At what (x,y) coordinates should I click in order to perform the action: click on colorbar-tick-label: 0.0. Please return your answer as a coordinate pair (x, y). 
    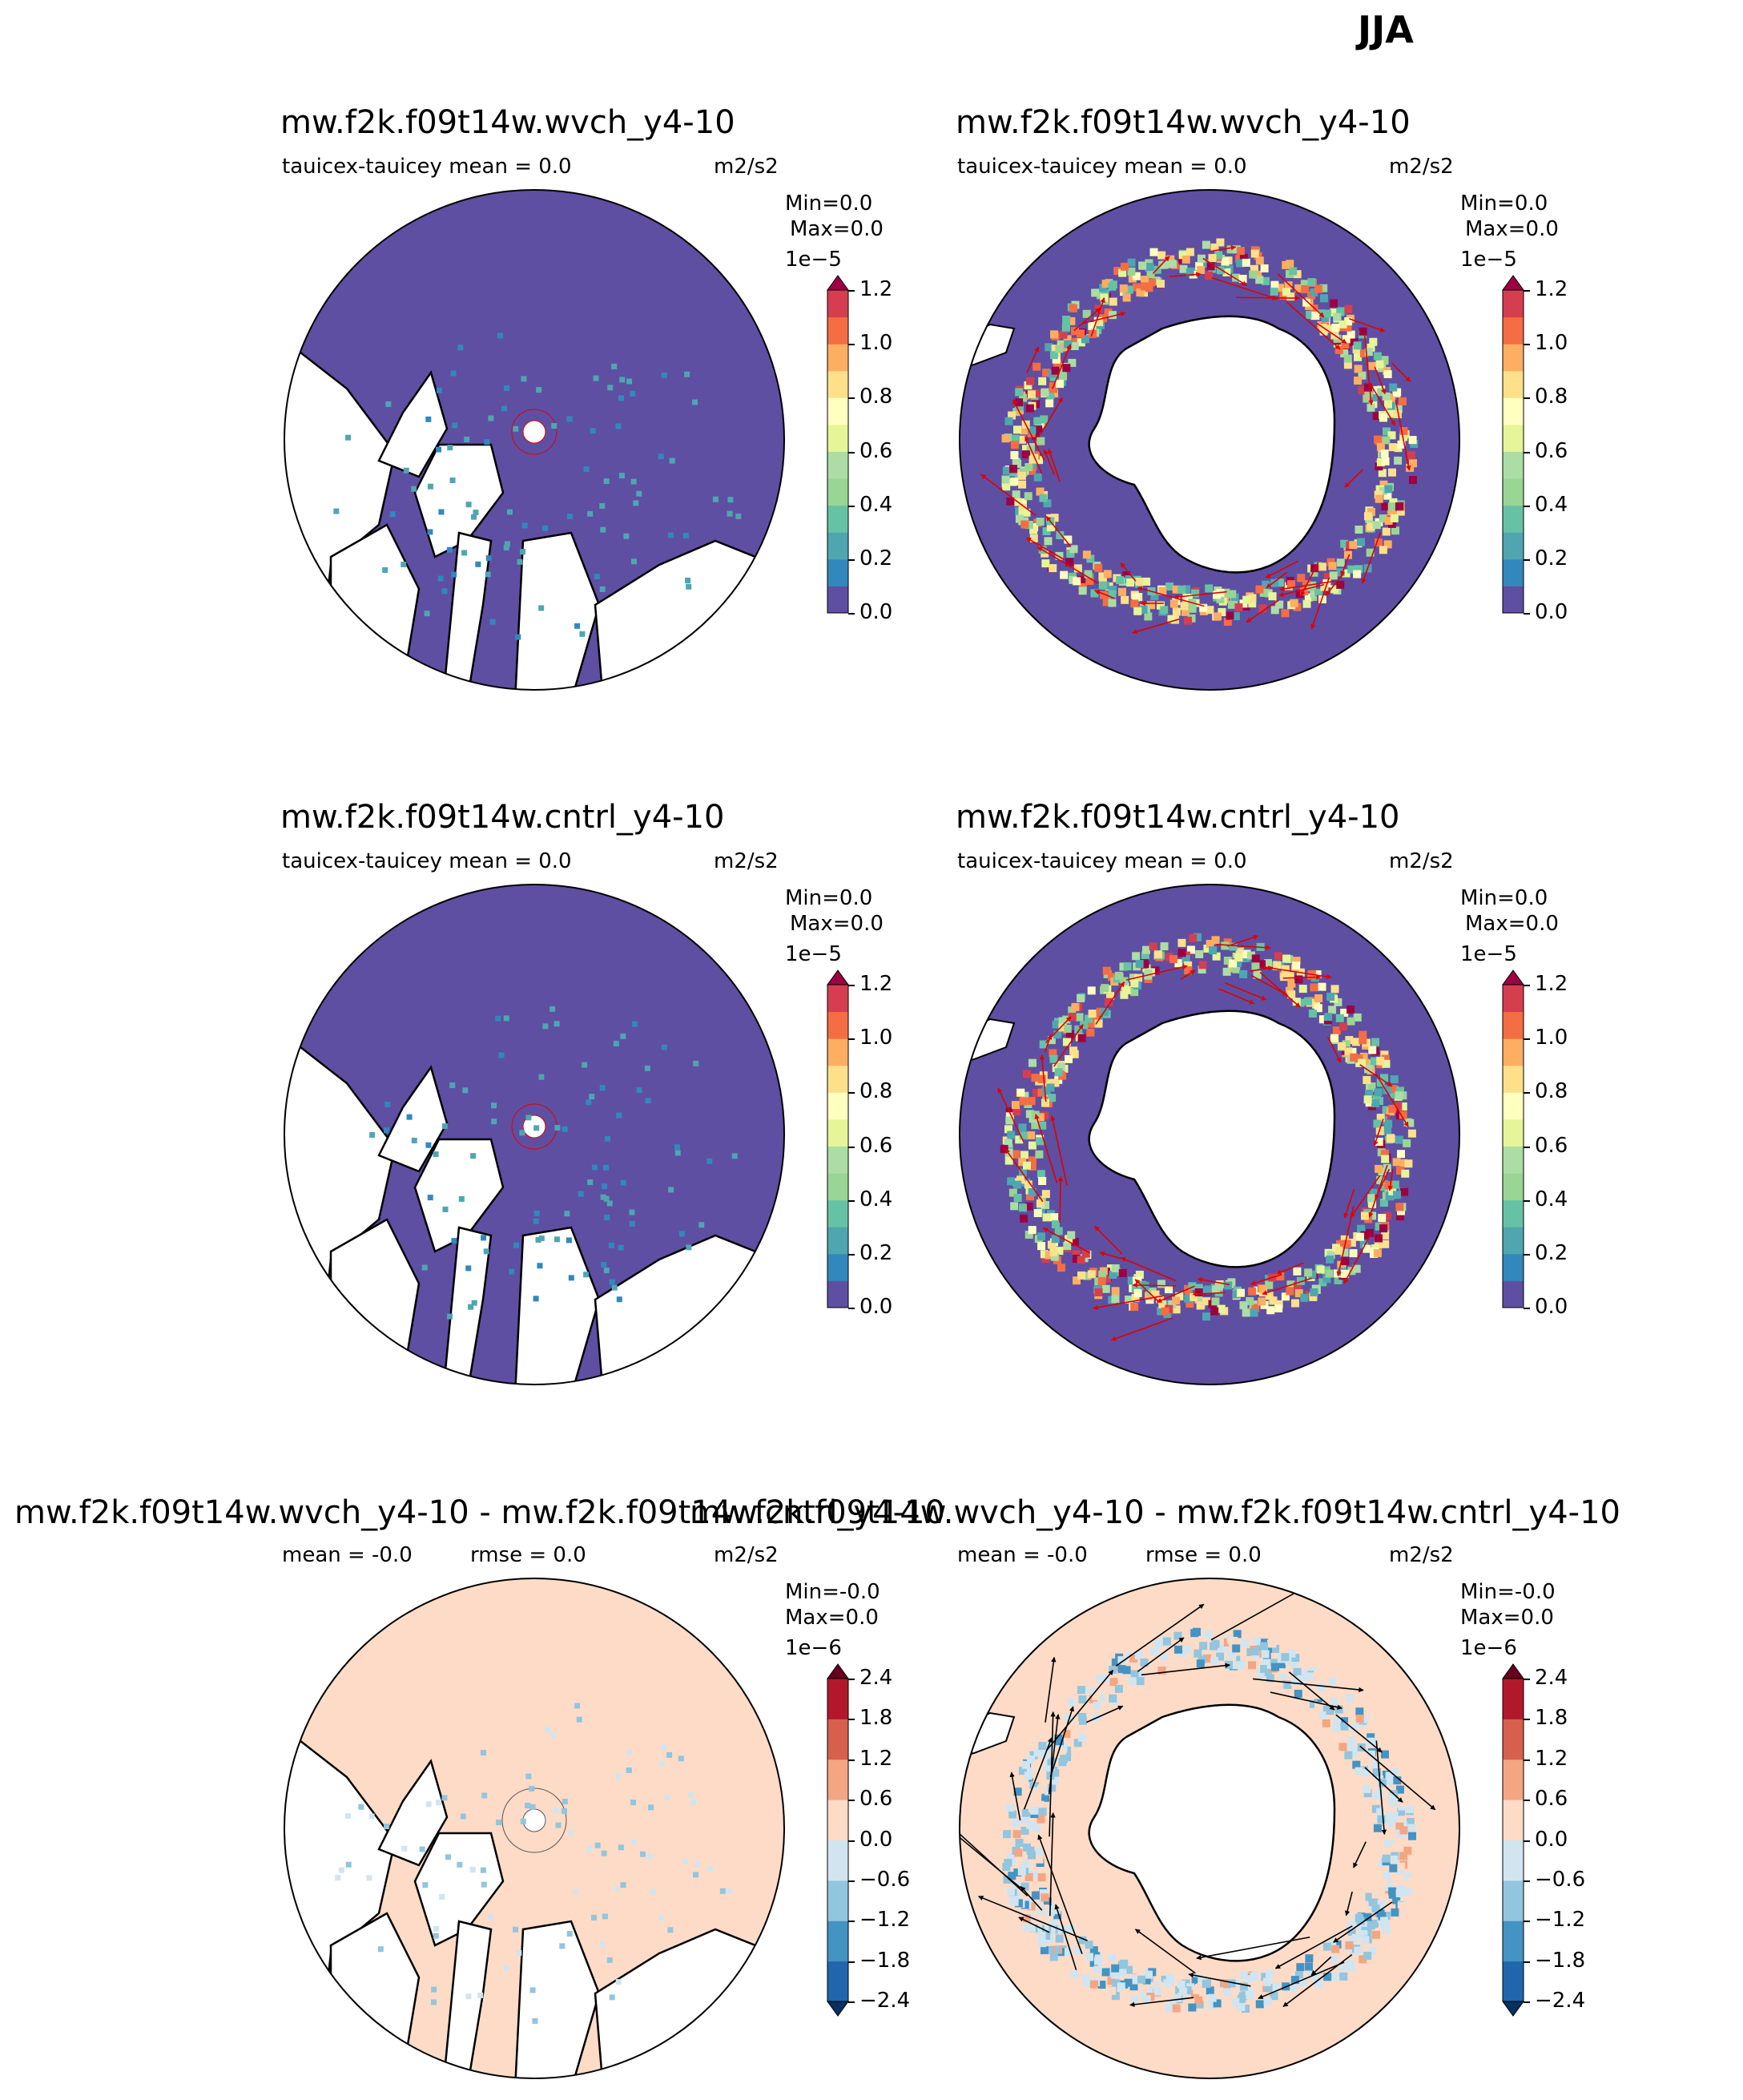
    Looking at the image, I should click on (876, 612).